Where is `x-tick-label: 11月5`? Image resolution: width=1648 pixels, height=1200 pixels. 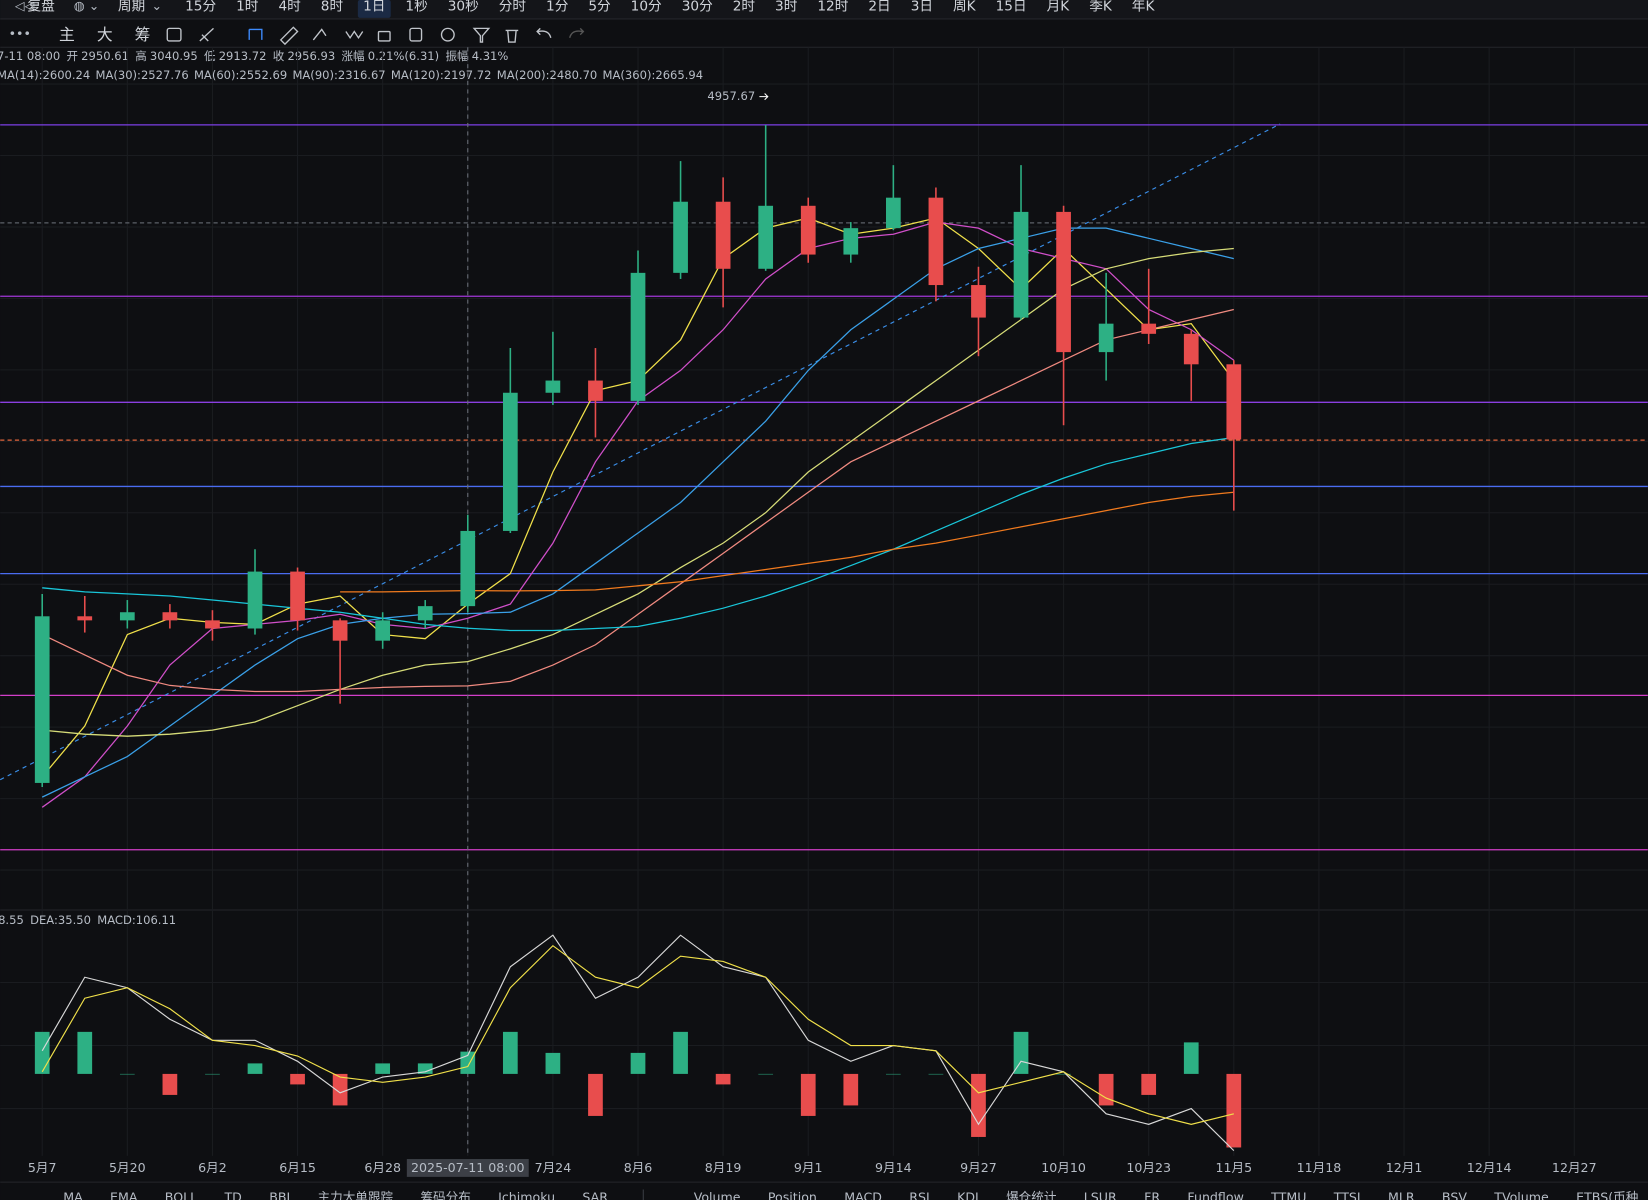
x-tick-label: 11月5 is located at coordinates (1233, 1167).